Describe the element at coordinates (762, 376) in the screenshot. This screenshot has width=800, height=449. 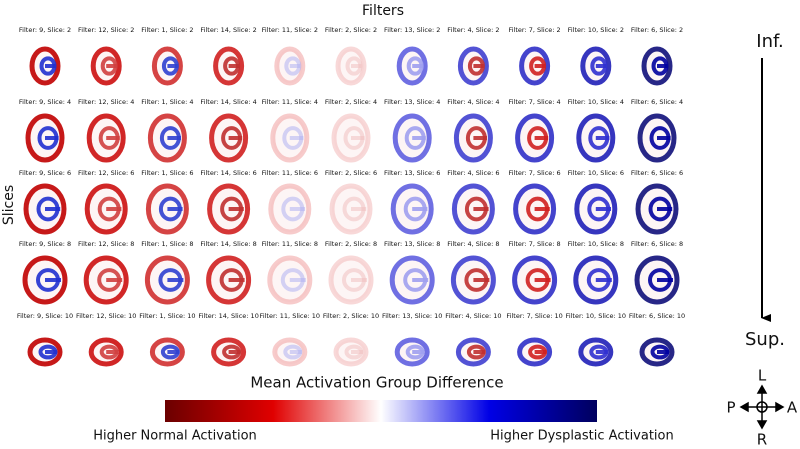
I see `compass-up: L` at that location.